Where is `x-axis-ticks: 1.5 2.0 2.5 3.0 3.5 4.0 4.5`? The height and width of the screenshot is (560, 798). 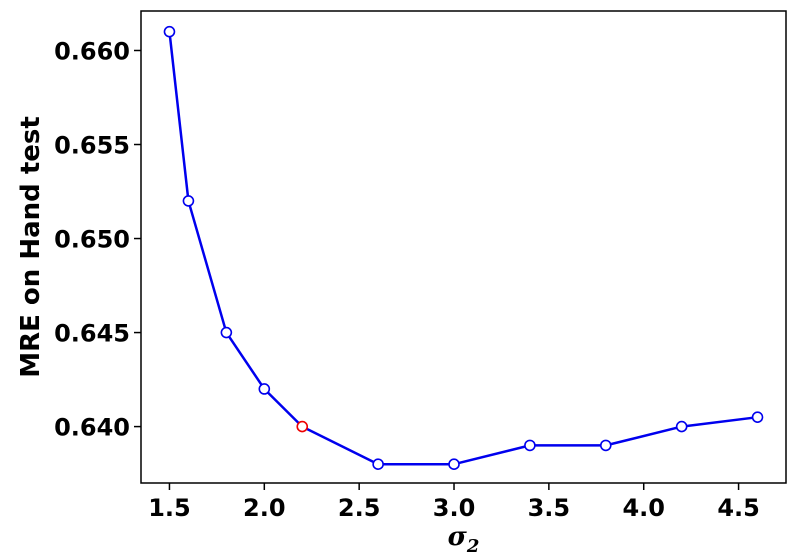
x-axis-ticks: 1.5 2.0 2.5 3.0 3.5 4.0 4.5 is located at coordinates (454, 502).